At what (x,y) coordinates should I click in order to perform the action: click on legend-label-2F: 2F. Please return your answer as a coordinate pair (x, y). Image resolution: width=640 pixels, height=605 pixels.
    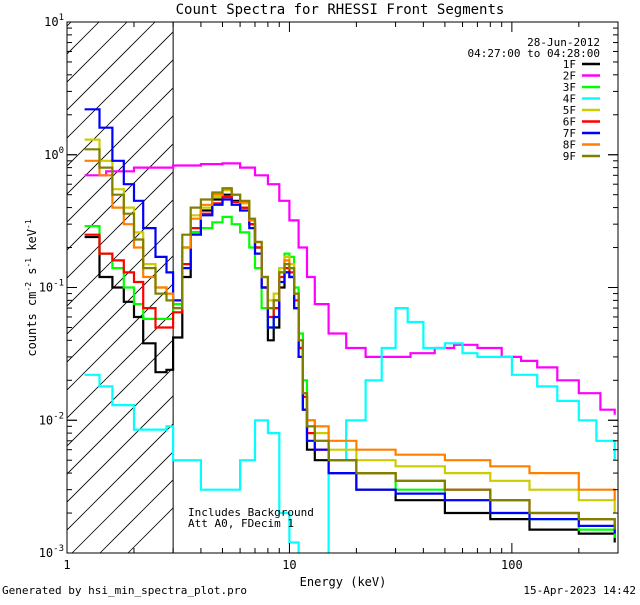
    Looking at the image, I should click on (569, 76).